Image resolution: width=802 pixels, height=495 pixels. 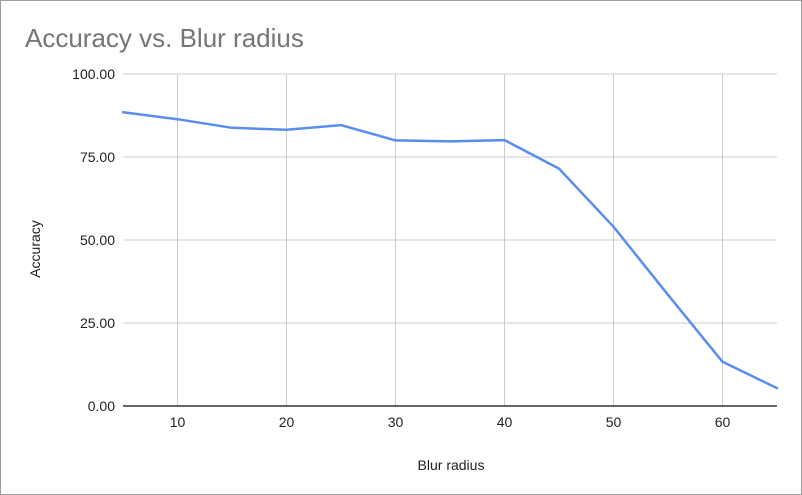 I want to click on y-tick-label: 100.00, so click(x=93, y=74).